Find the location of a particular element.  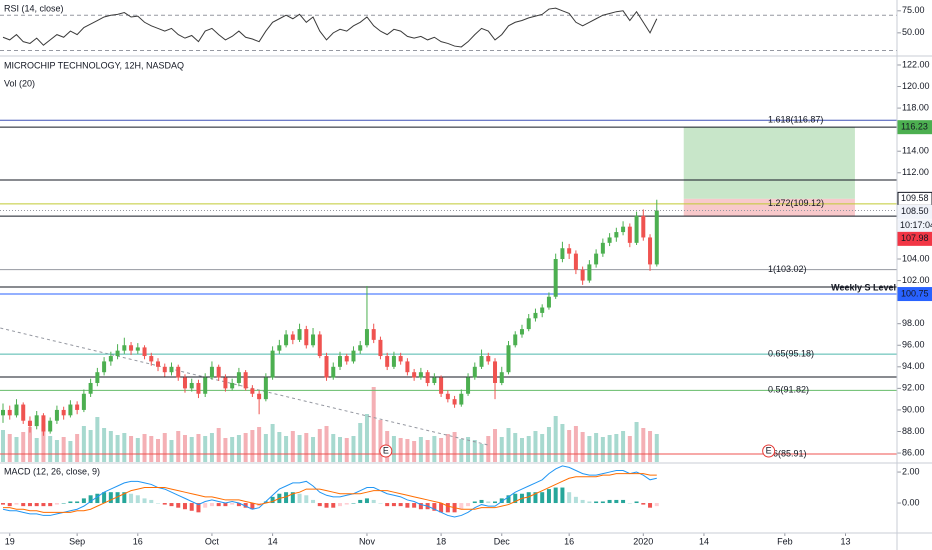

rsi-title: RSI (14, close) is located at coordinates (34, 8).